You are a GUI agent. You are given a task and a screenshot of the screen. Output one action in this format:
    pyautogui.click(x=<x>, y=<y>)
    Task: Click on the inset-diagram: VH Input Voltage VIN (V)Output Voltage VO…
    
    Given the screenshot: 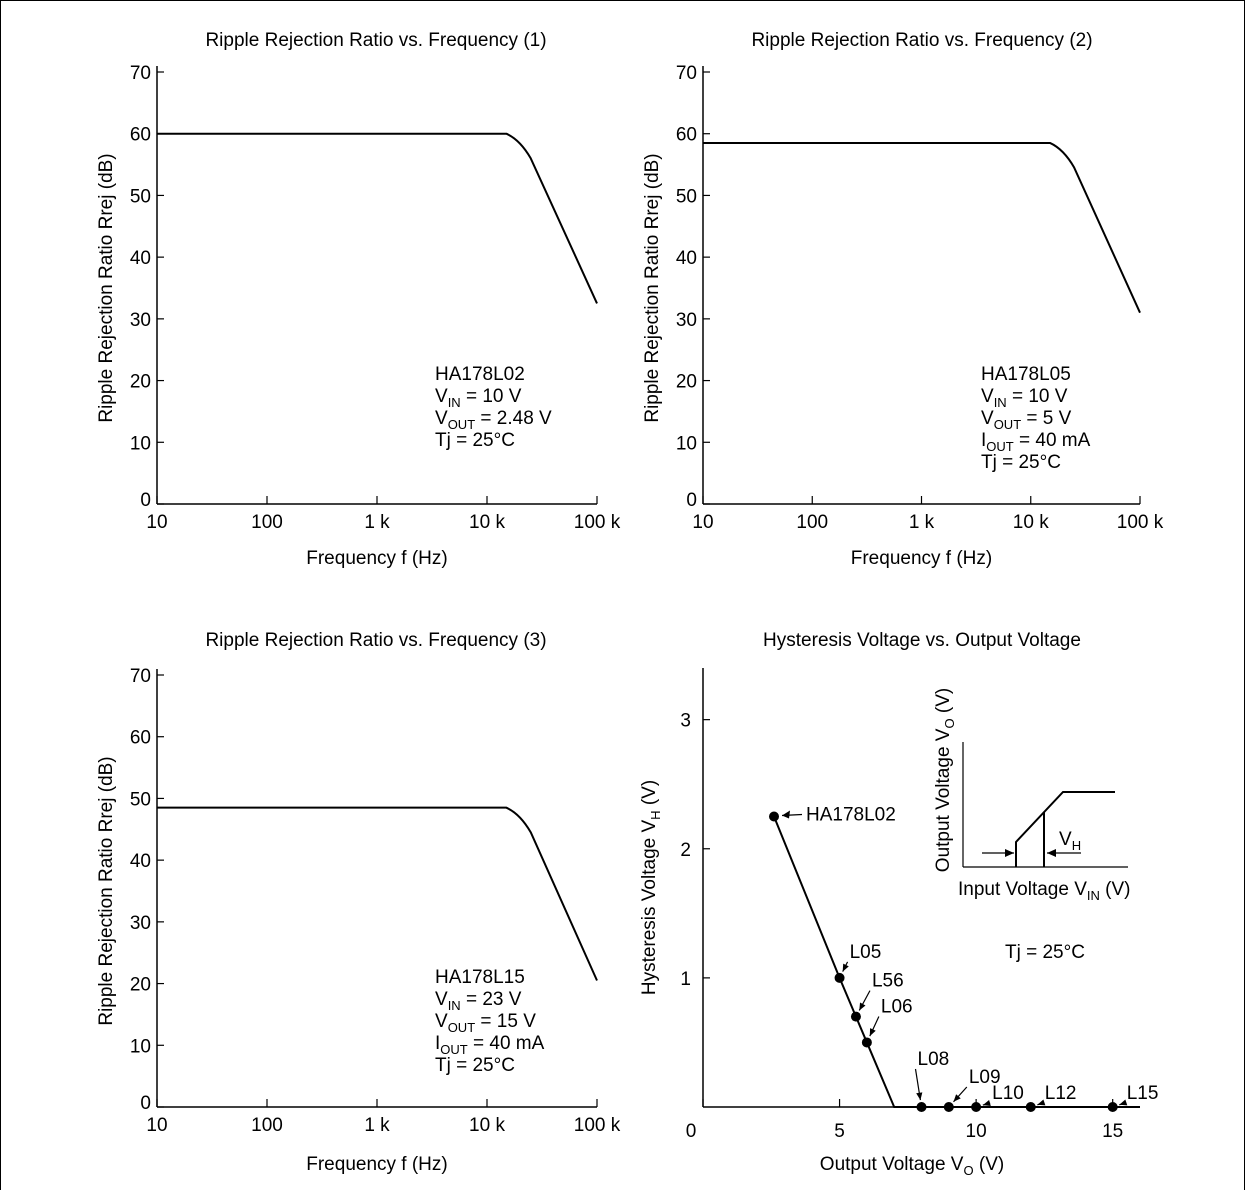 What is the action you would take?
    pyautogui.click(x=1032, y=795)
    